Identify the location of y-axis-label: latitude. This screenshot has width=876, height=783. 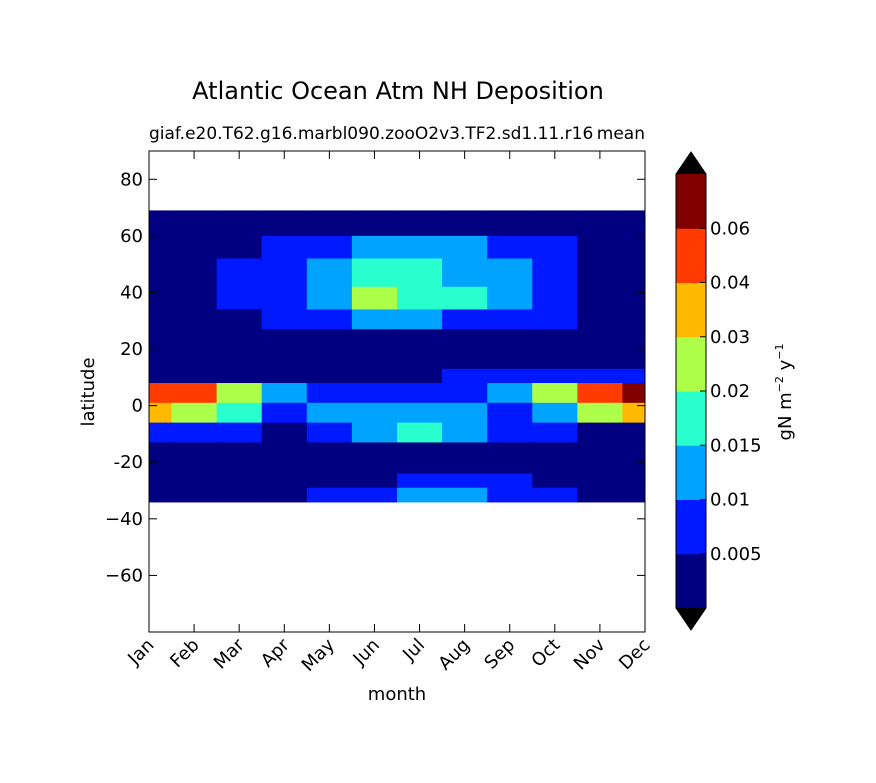
(88, 391).